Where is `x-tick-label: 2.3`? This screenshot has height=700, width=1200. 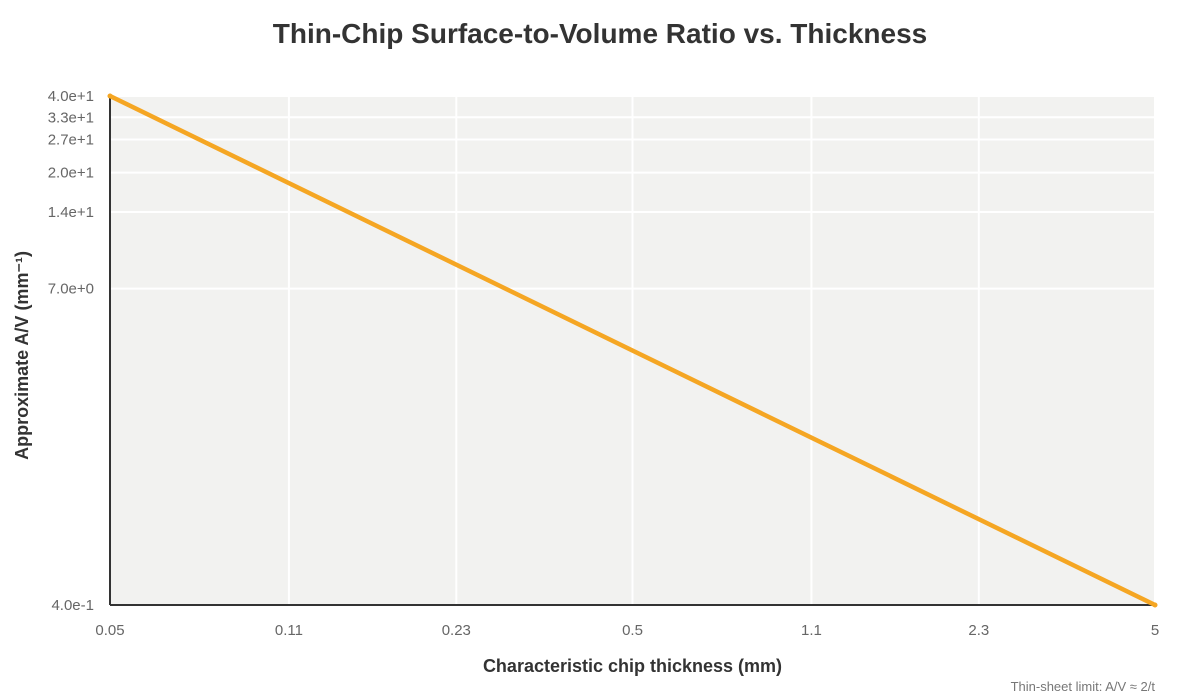
x-tick-label: 2.3 is located at coordinates (978, 630).